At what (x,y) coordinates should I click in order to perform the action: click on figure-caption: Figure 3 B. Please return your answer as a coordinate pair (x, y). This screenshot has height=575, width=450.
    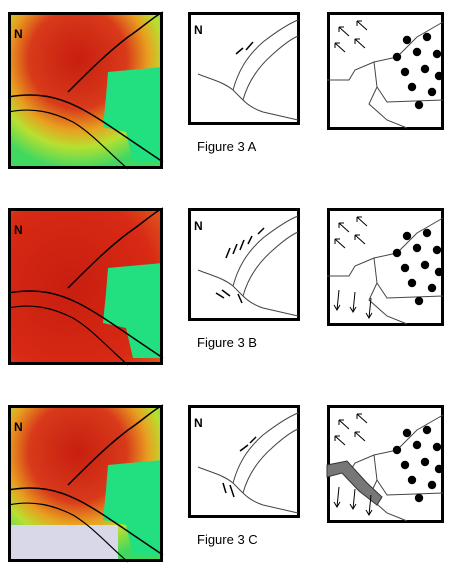
    Looking at the image, I should click on (227, 342).